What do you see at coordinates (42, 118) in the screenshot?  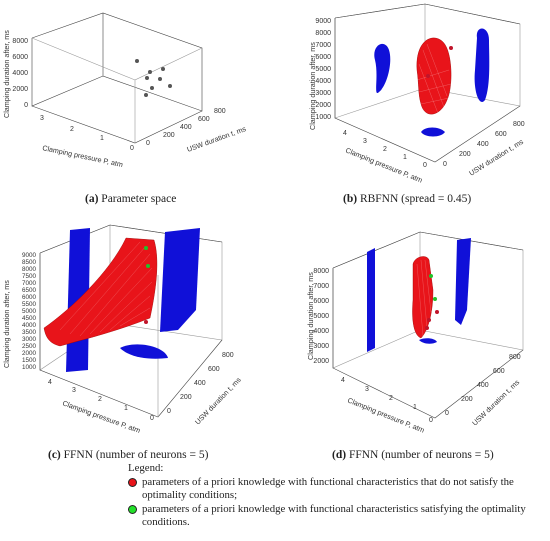 I see `p-tick: 3` at bounding box center [42, 118].